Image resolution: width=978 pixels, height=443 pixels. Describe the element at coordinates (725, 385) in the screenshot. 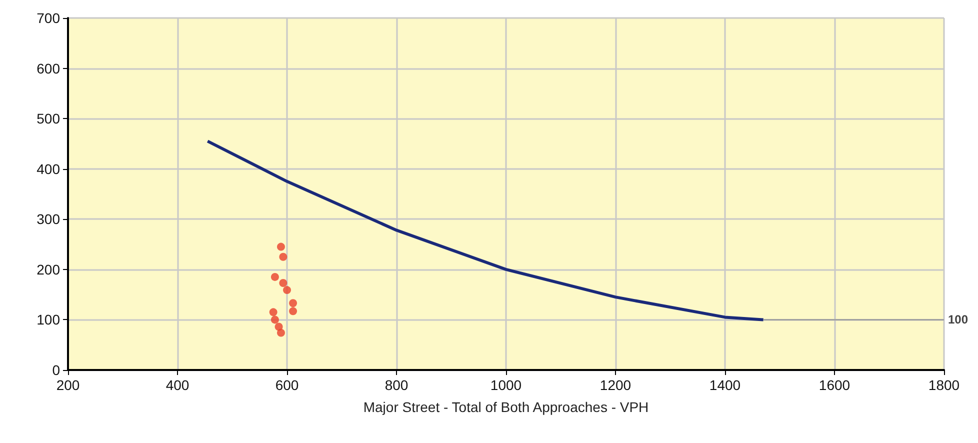

I see `x-tick-label: 1400` at that location.